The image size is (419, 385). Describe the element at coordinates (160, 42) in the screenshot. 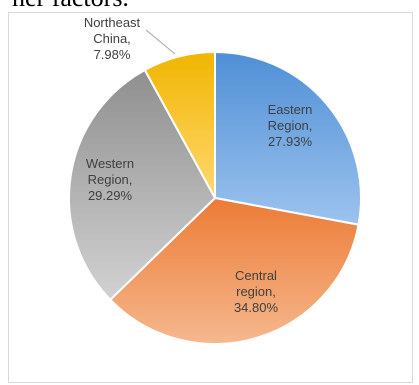

I see `leader-line-northeast-china` at that location.